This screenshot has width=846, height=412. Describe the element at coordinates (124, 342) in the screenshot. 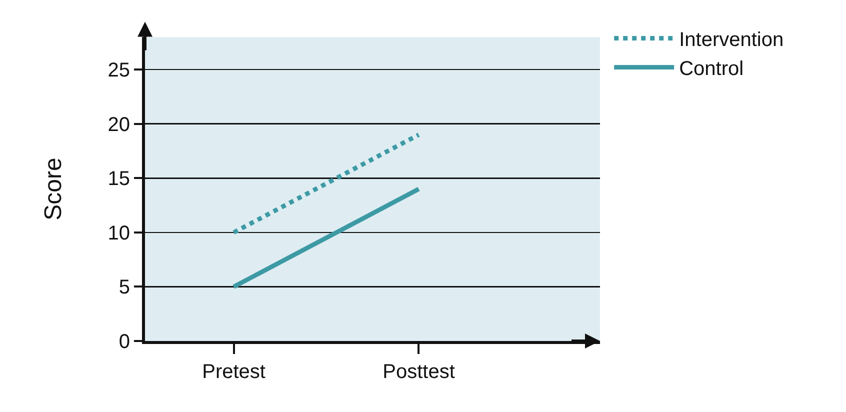

I see `y-tick-label: 0` at that location.